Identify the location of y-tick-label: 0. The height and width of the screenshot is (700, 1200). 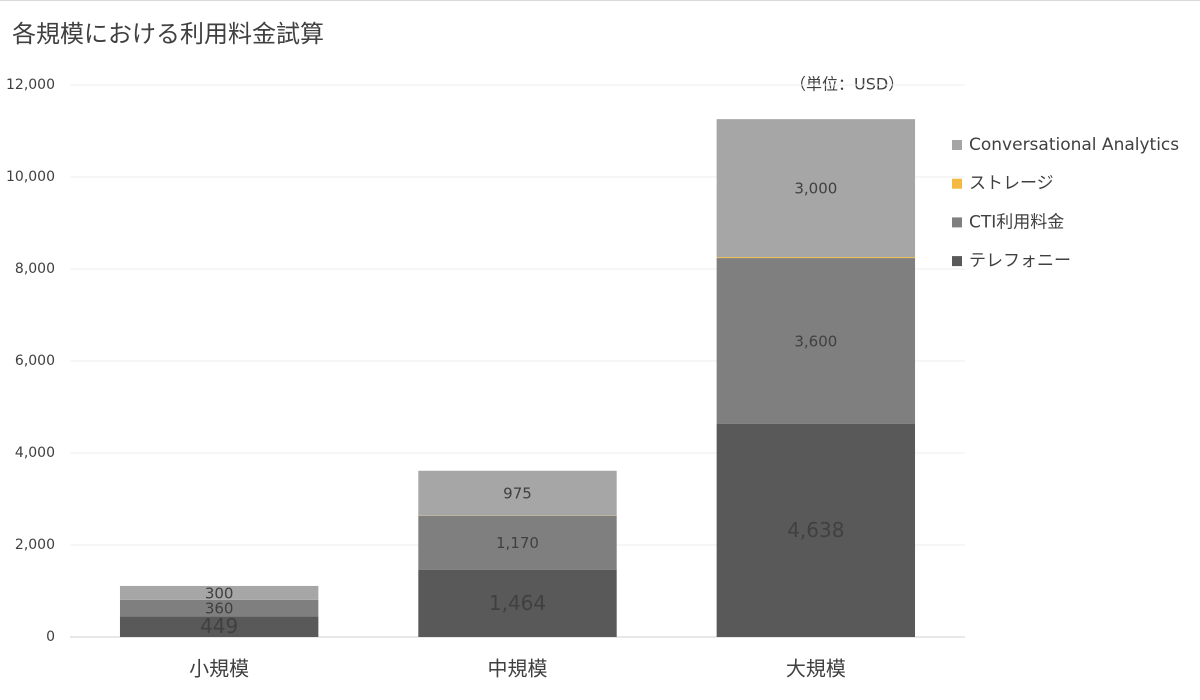
(50, 637).